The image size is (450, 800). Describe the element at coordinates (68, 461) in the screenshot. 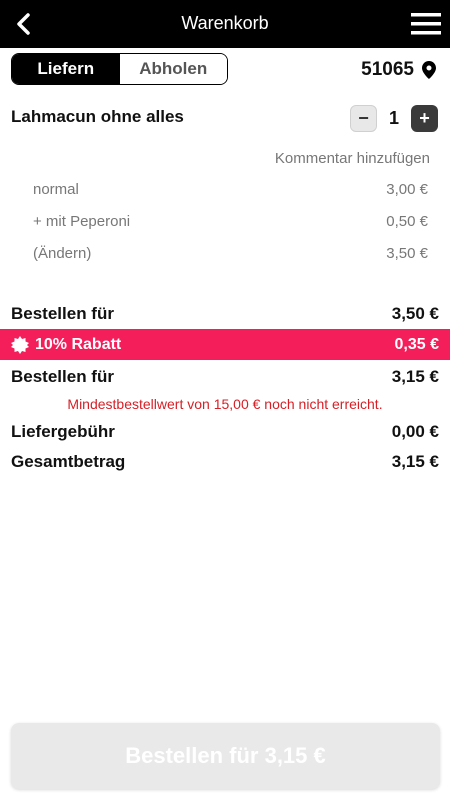

I see `total-label: Gesamtbetrag` at that location.